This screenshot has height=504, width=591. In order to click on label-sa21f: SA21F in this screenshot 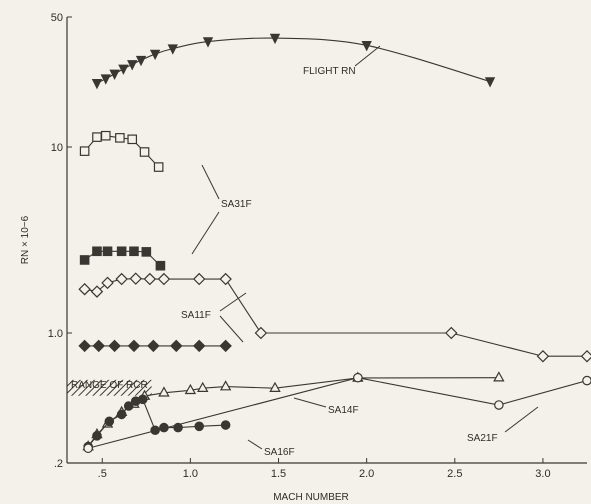, I will do `click(482, 438)`.